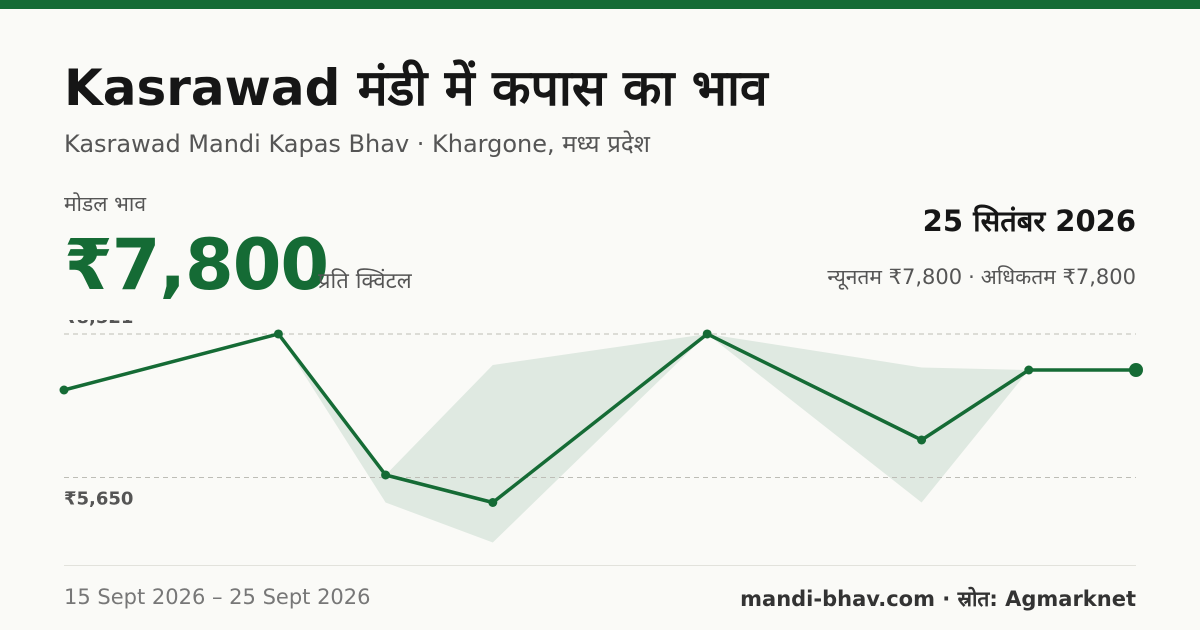  Describe the element at coordinates (600, 4) in the screenshot. I see `top-accent-bar` at that location.